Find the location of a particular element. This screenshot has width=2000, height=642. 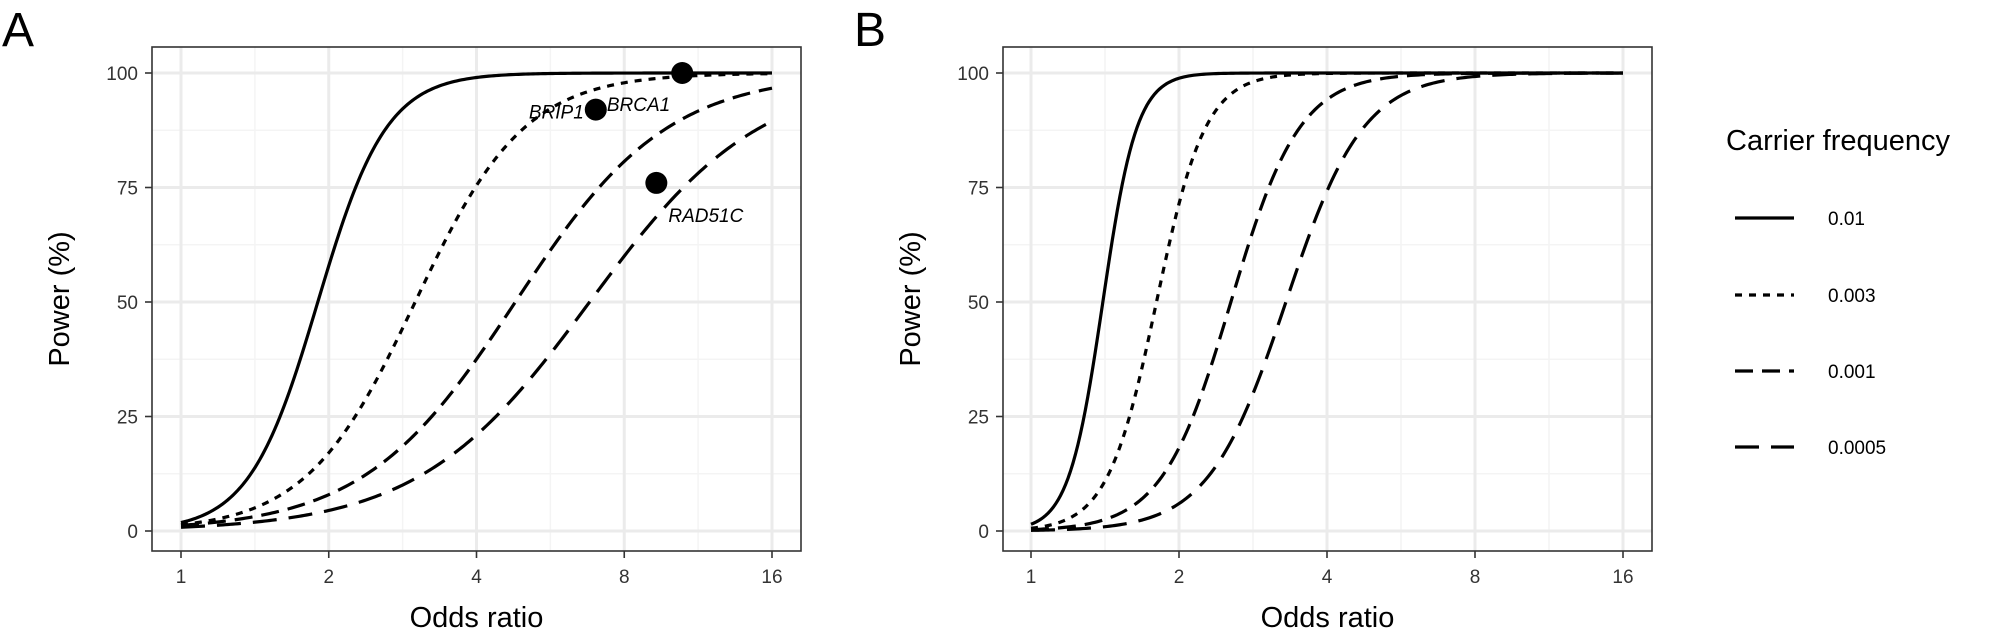

legend: Carrier frequency 0.01 0.003 0.001 0.0005 is located at coordinates (1838, 292).